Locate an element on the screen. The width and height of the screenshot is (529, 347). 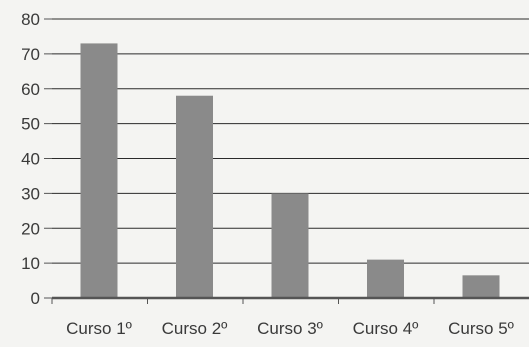
x-tick-label: Curso 2º is located at coordinates (195, 328).